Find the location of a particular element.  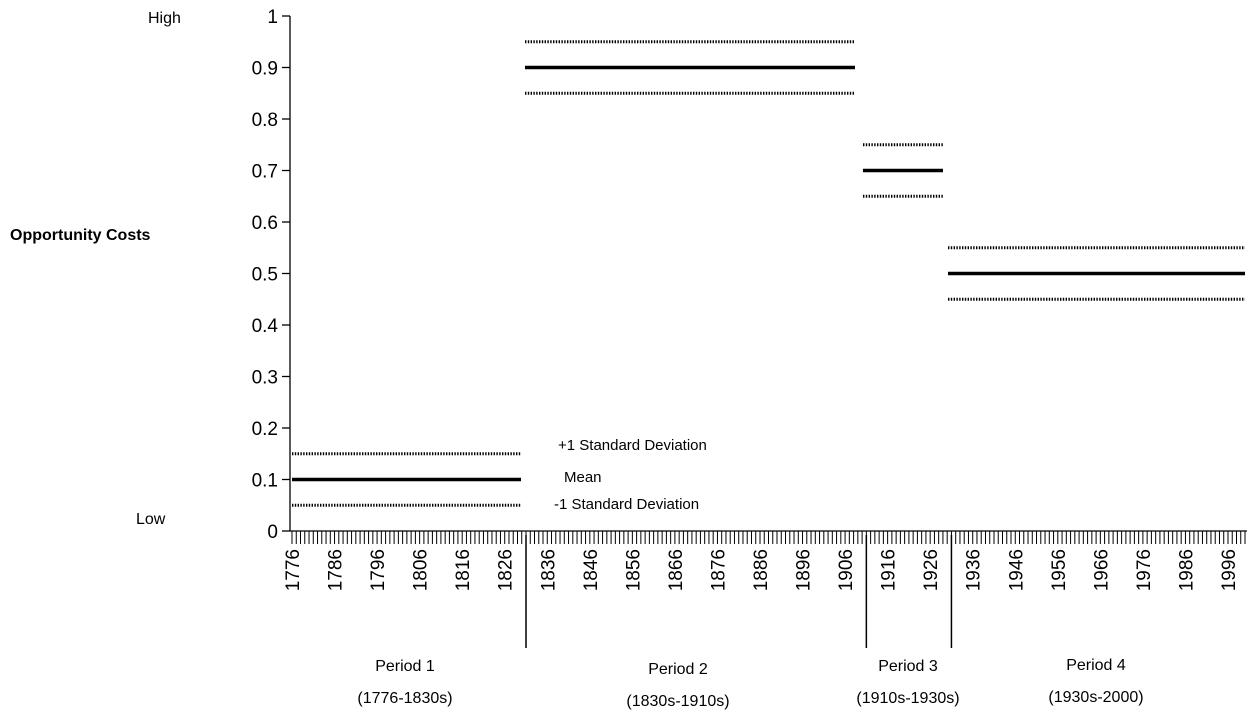

period-span-label: (1930s-2000) is located at coordinates (1095, 697).